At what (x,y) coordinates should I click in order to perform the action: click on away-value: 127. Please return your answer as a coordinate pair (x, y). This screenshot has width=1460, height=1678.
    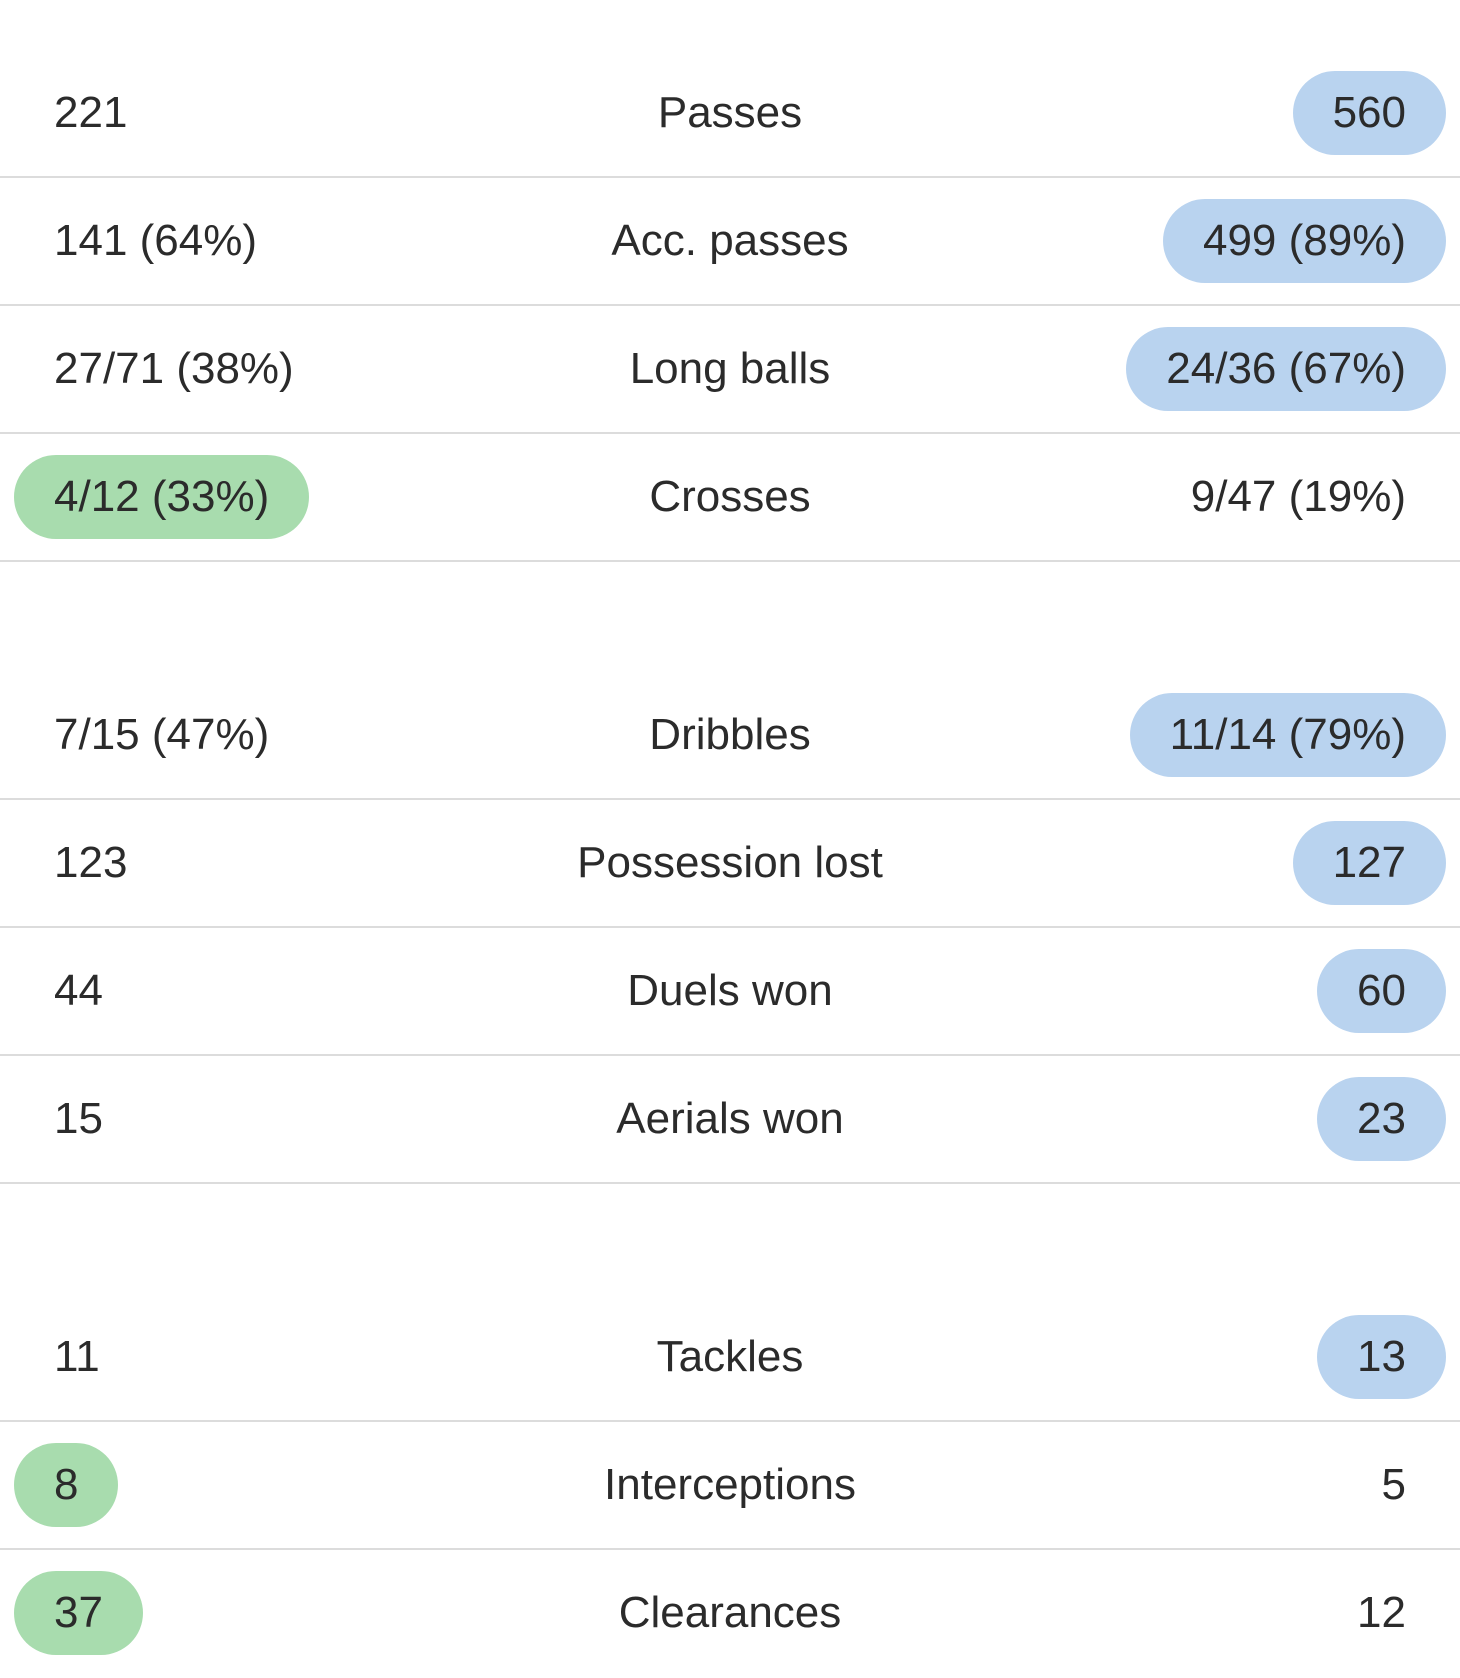
    Looking at the image, I should click on (1369, 863).